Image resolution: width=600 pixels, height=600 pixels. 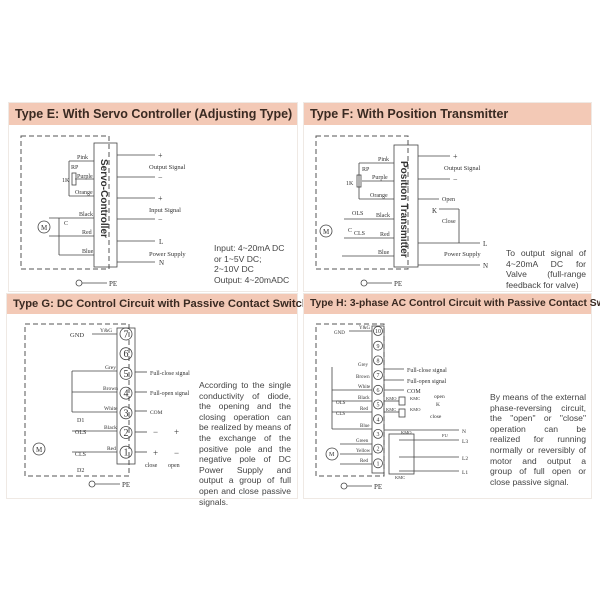 What do you see at coordinates (126, 453) in the screenshot?
I see `terminal-number: 1` at bounding box center [126, 453].